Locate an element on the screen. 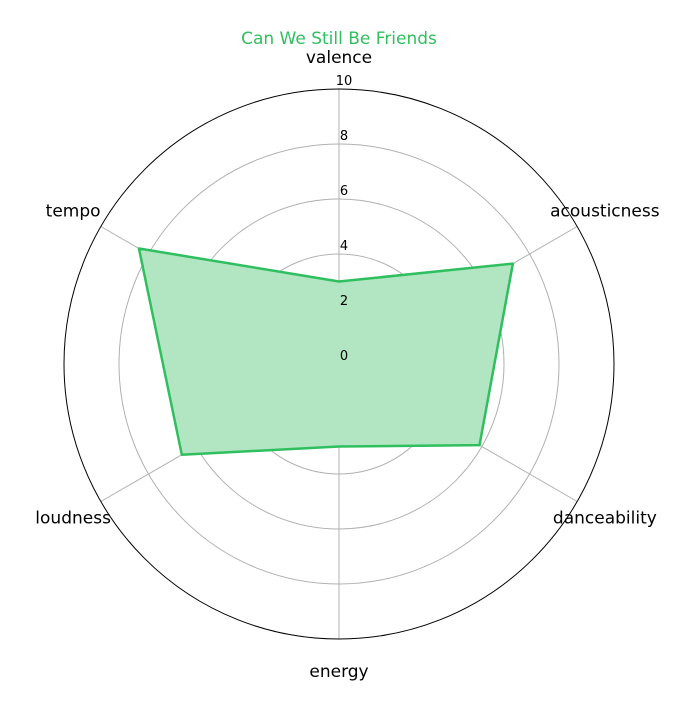 The width and height of the screenshot is (695, 721). axis-label-danceability: danceability is located at coordinates (605, 519).